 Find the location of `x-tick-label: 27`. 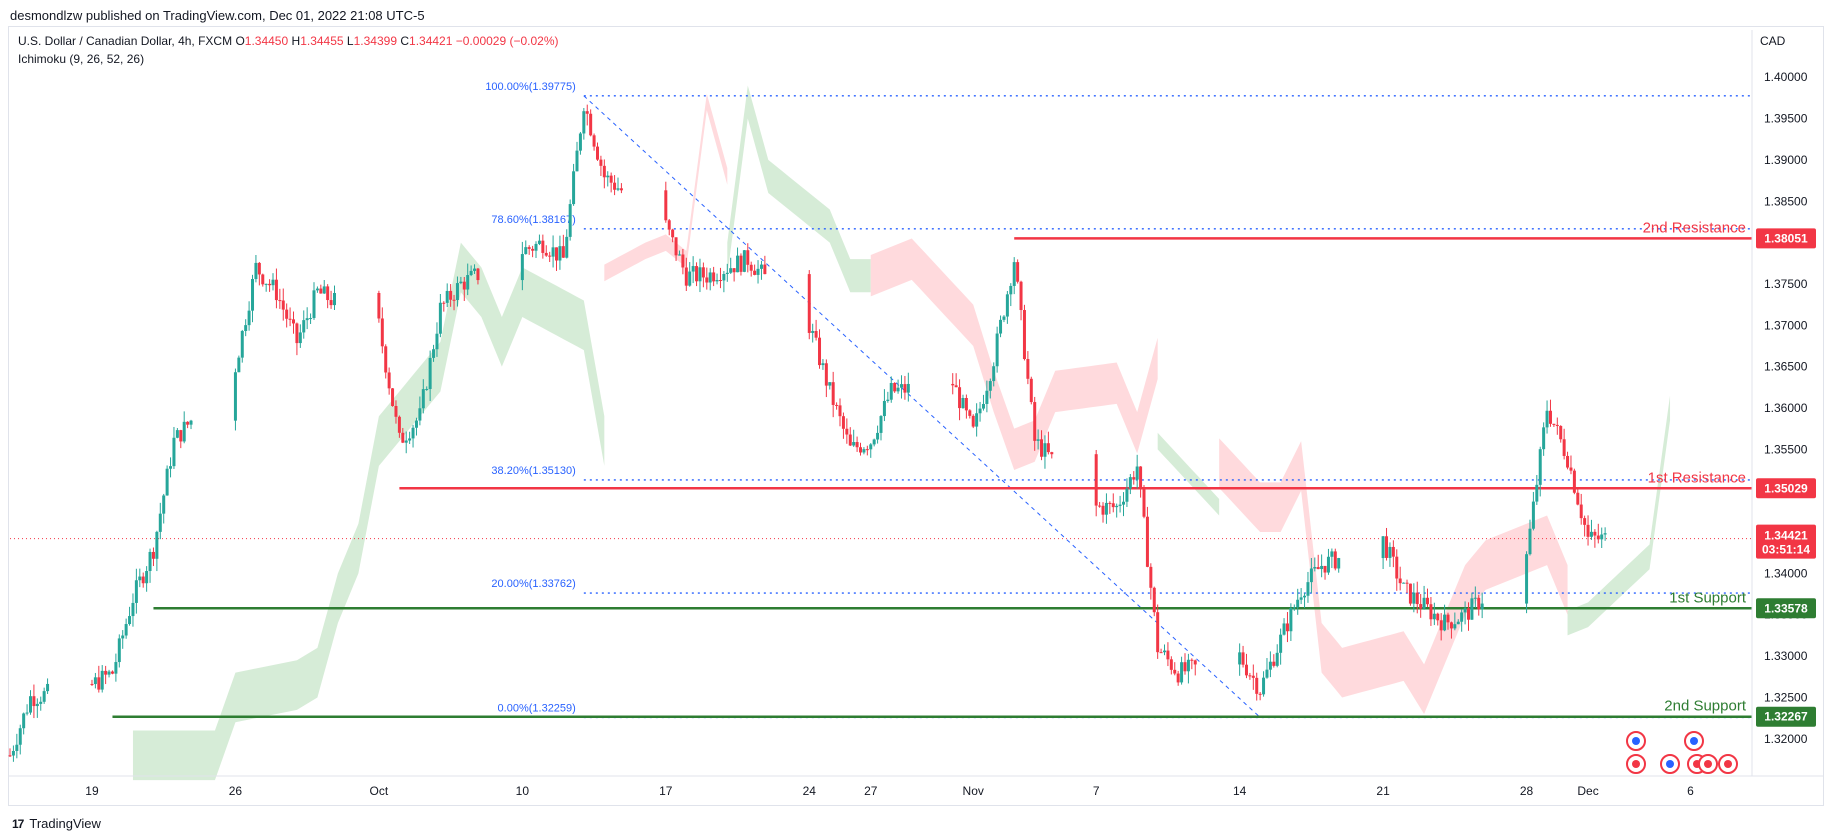

x-tick-label: 27 is located at coordinates (871, 791).